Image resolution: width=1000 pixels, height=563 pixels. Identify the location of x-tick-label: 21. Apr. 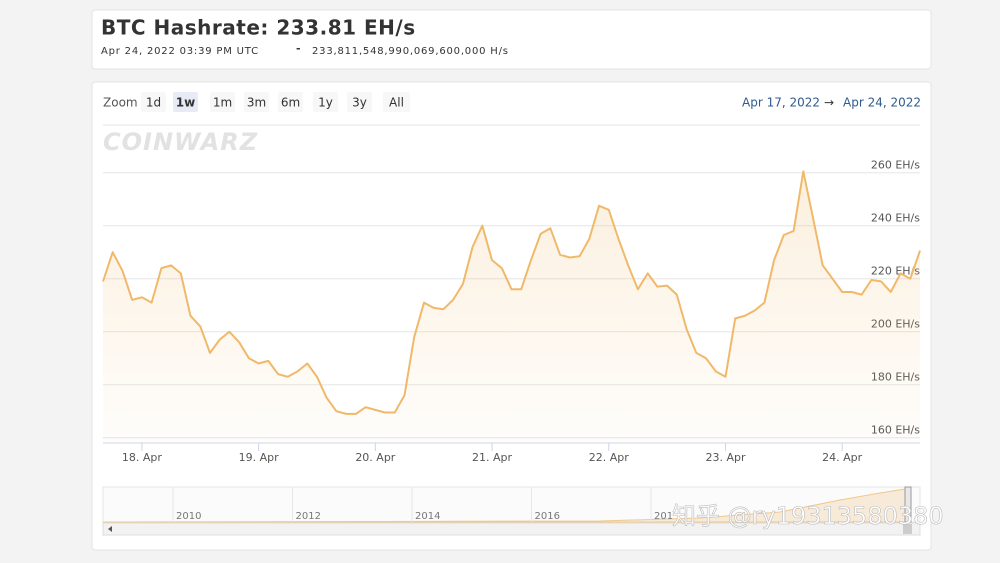
(492, 457).